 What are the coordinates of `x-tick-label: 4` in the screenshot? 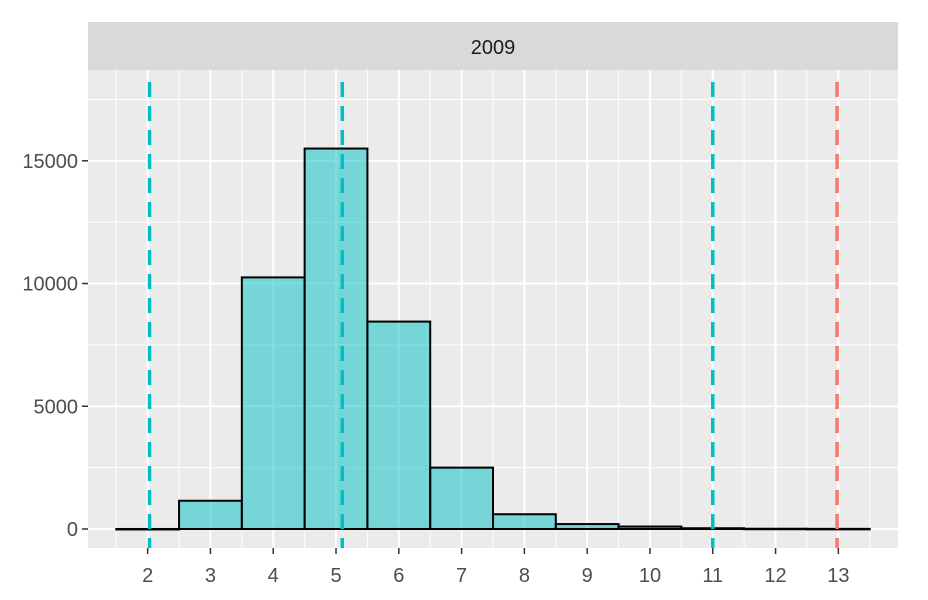 It's located at (273, 576).